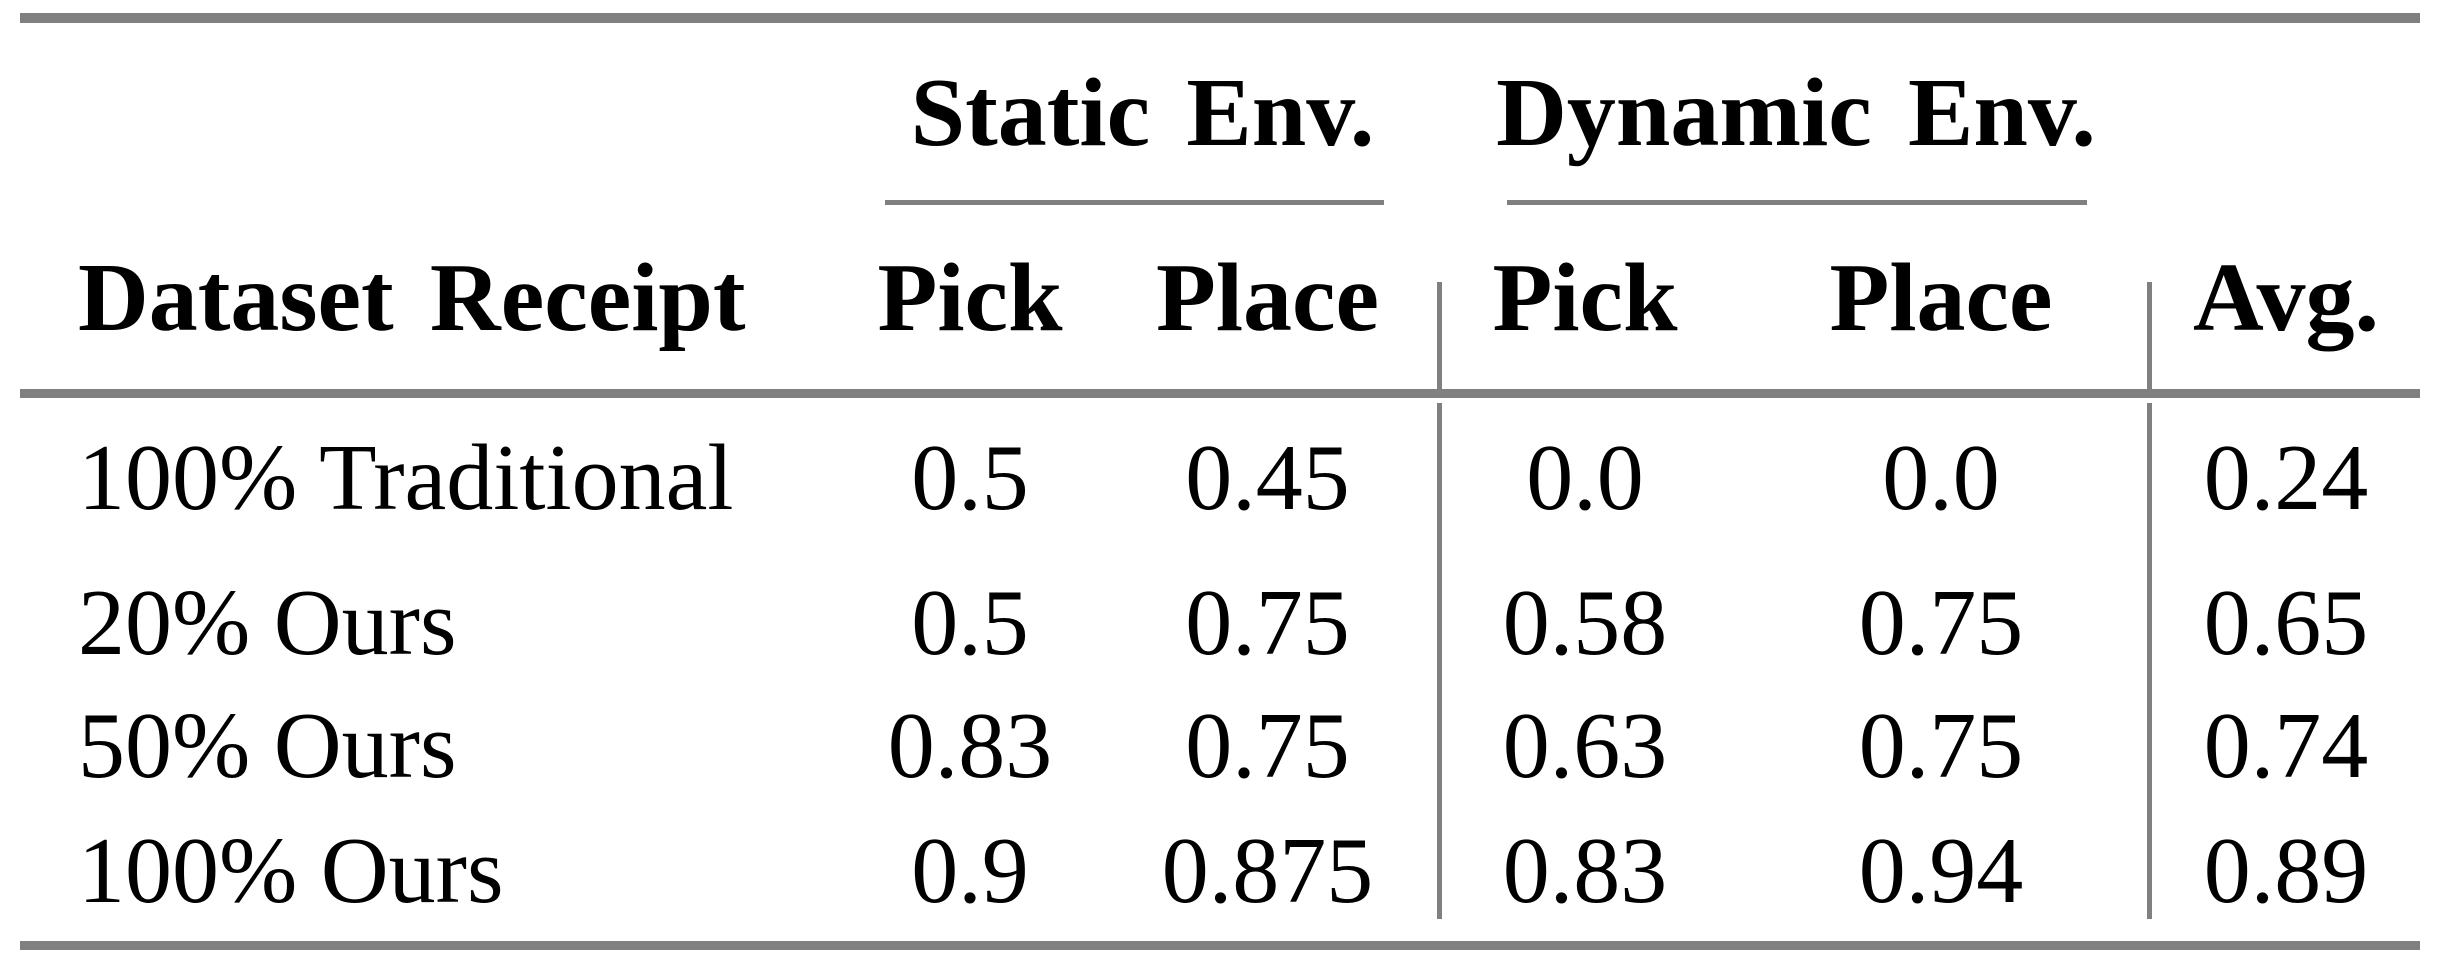  I want to click on cell-r3-dynamic-pick: 0.83, so click(1585, 870).